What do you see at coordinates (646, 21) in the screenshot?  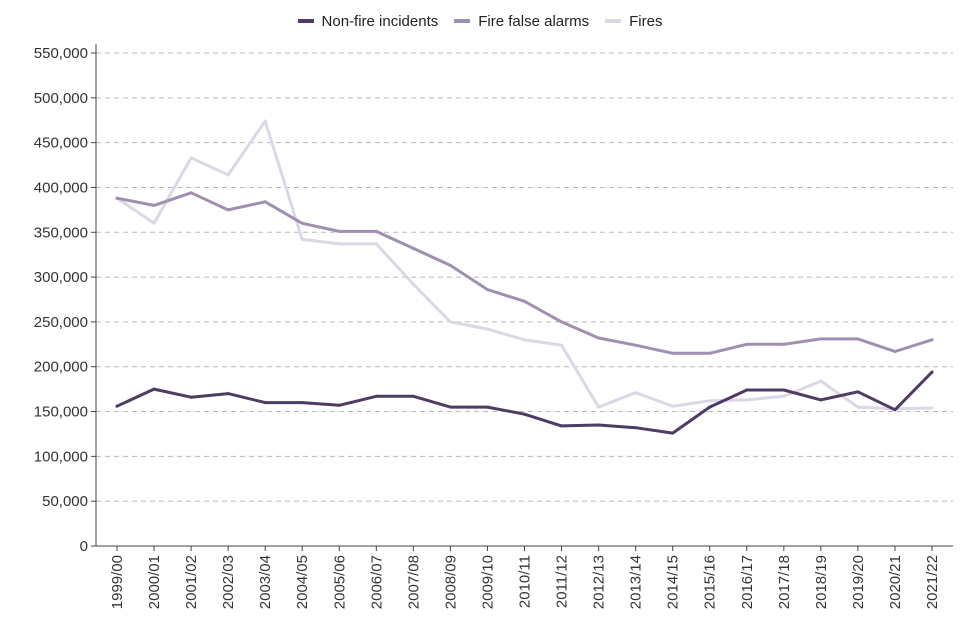 I see `legend-label: Fires` at bounding box center [646, 21].